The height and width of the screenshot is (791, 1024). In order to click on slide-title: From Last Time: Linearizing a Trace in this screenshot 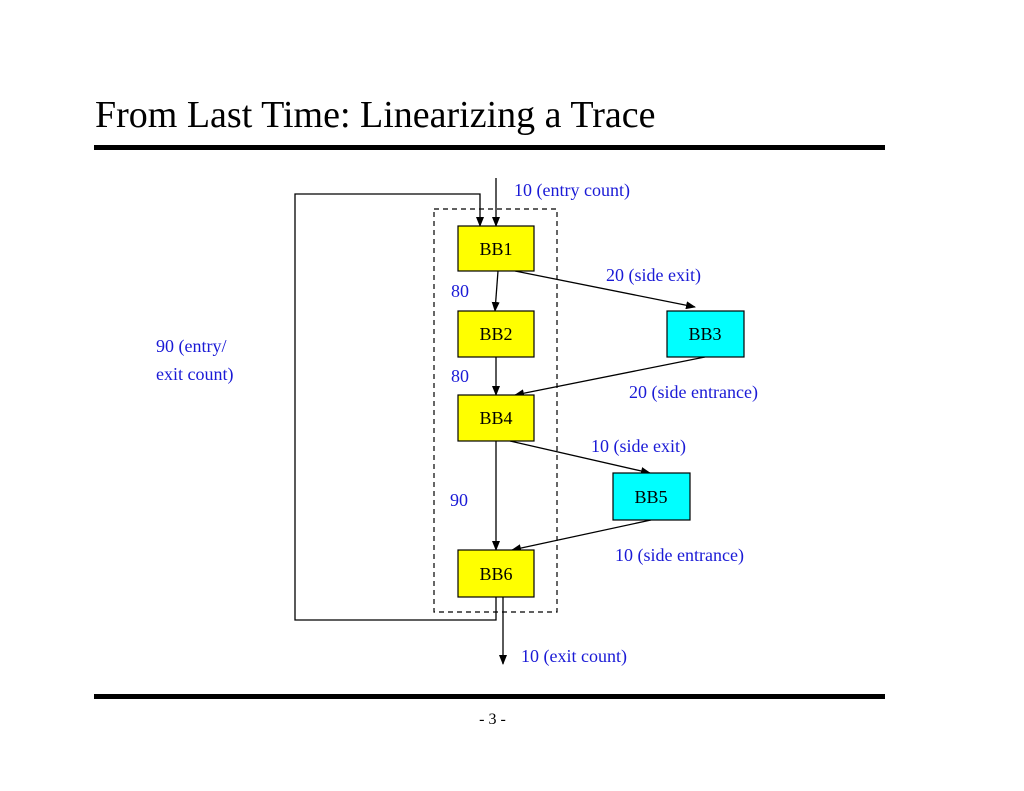, I will do `click(375, 115)`.